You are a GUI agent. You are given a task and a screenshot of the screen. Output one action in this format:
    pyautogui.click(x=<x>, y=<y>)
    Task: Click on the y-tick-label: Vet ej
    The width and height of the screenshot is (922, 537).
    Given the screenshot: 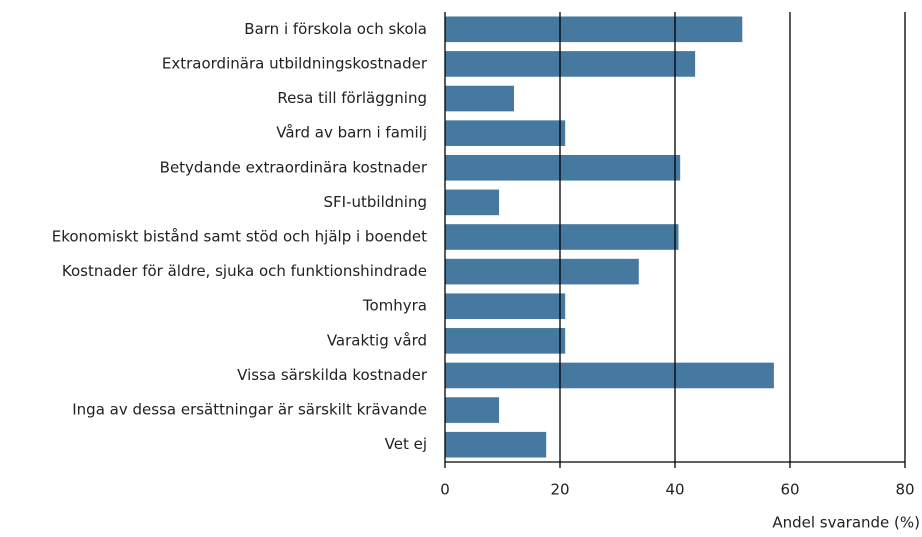 What is the action you would take?
    pyautogui.click(x=406, y=444)
    